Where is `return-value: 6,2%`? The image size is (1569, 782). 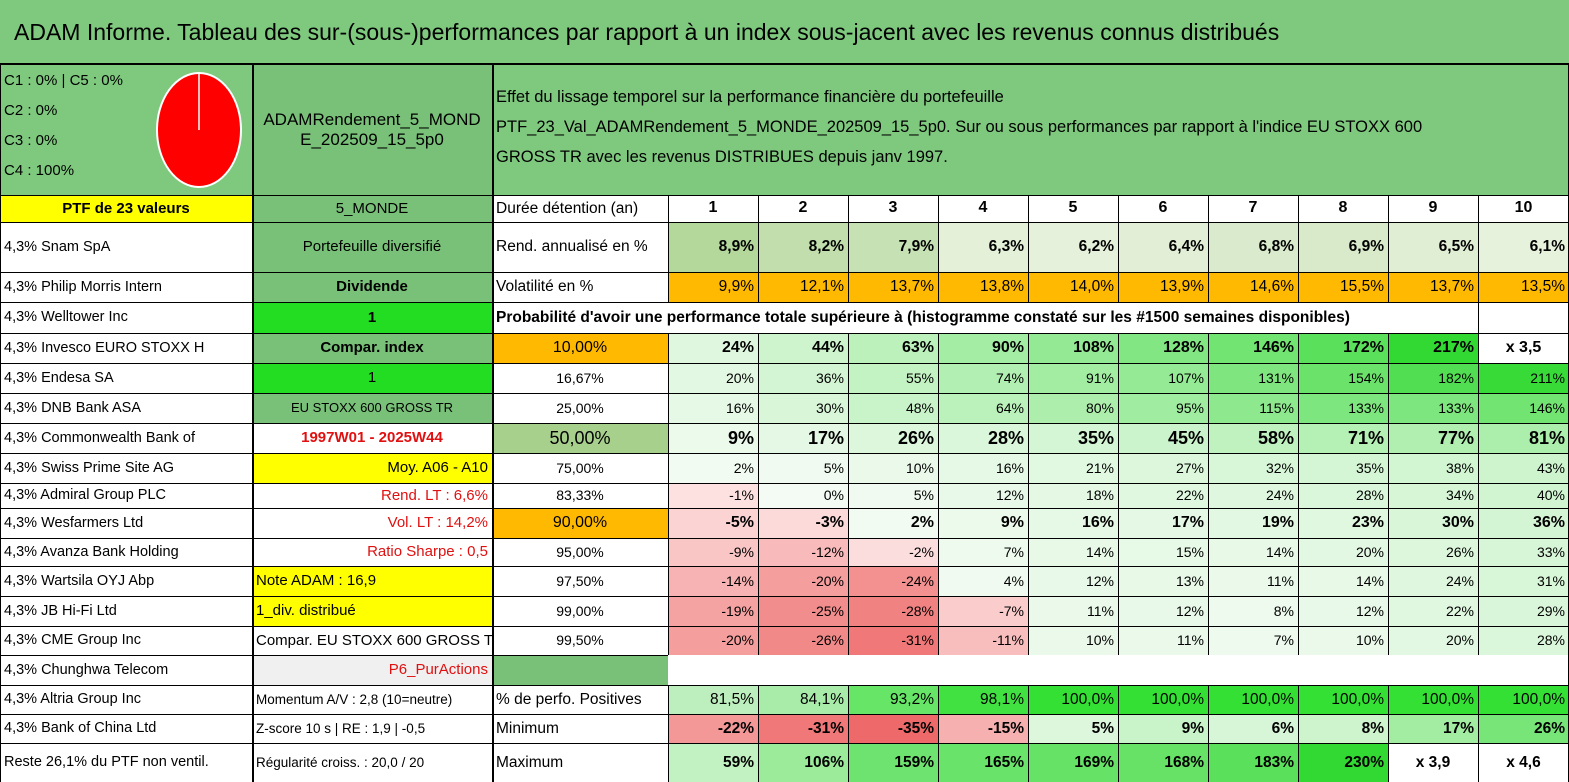
return-value: 6,2% is located at coordinates (1073, 247).